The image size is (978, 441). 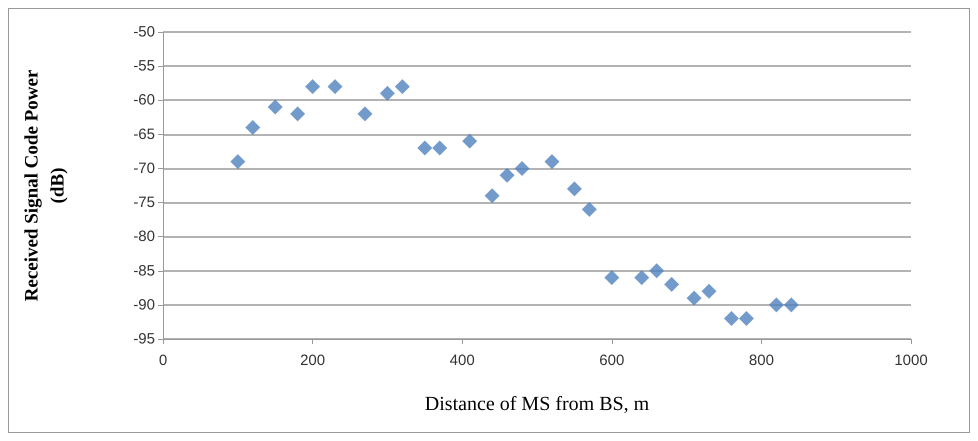 I want to click on y-tick-label: -50, so click(x=144, y=32).